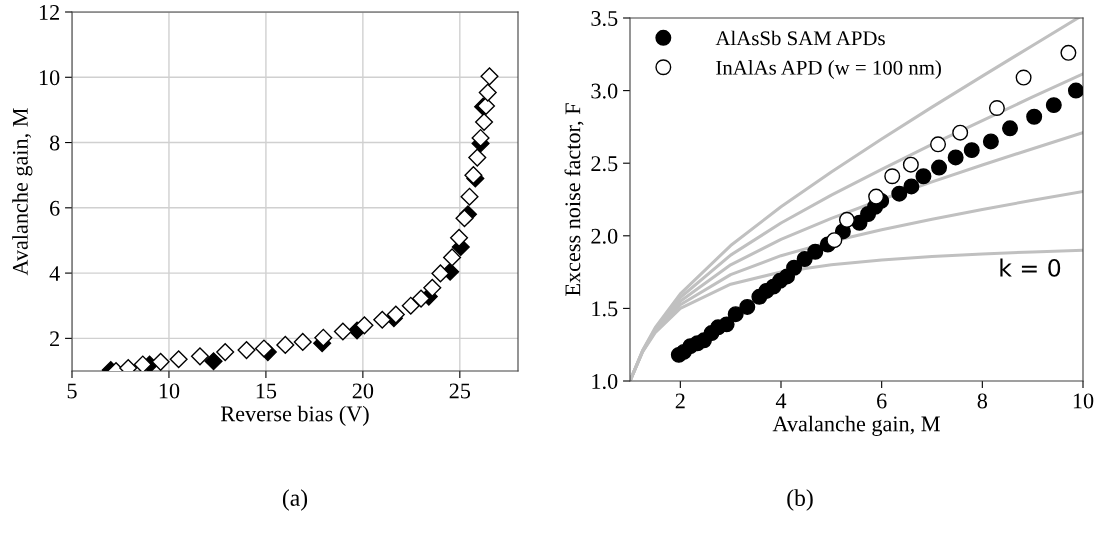 The height and width of the screenshot is (540, 1102). Describe the element at coordinates (680, 401) in the screenshot. I see `x-tick-label: 2` at that location.